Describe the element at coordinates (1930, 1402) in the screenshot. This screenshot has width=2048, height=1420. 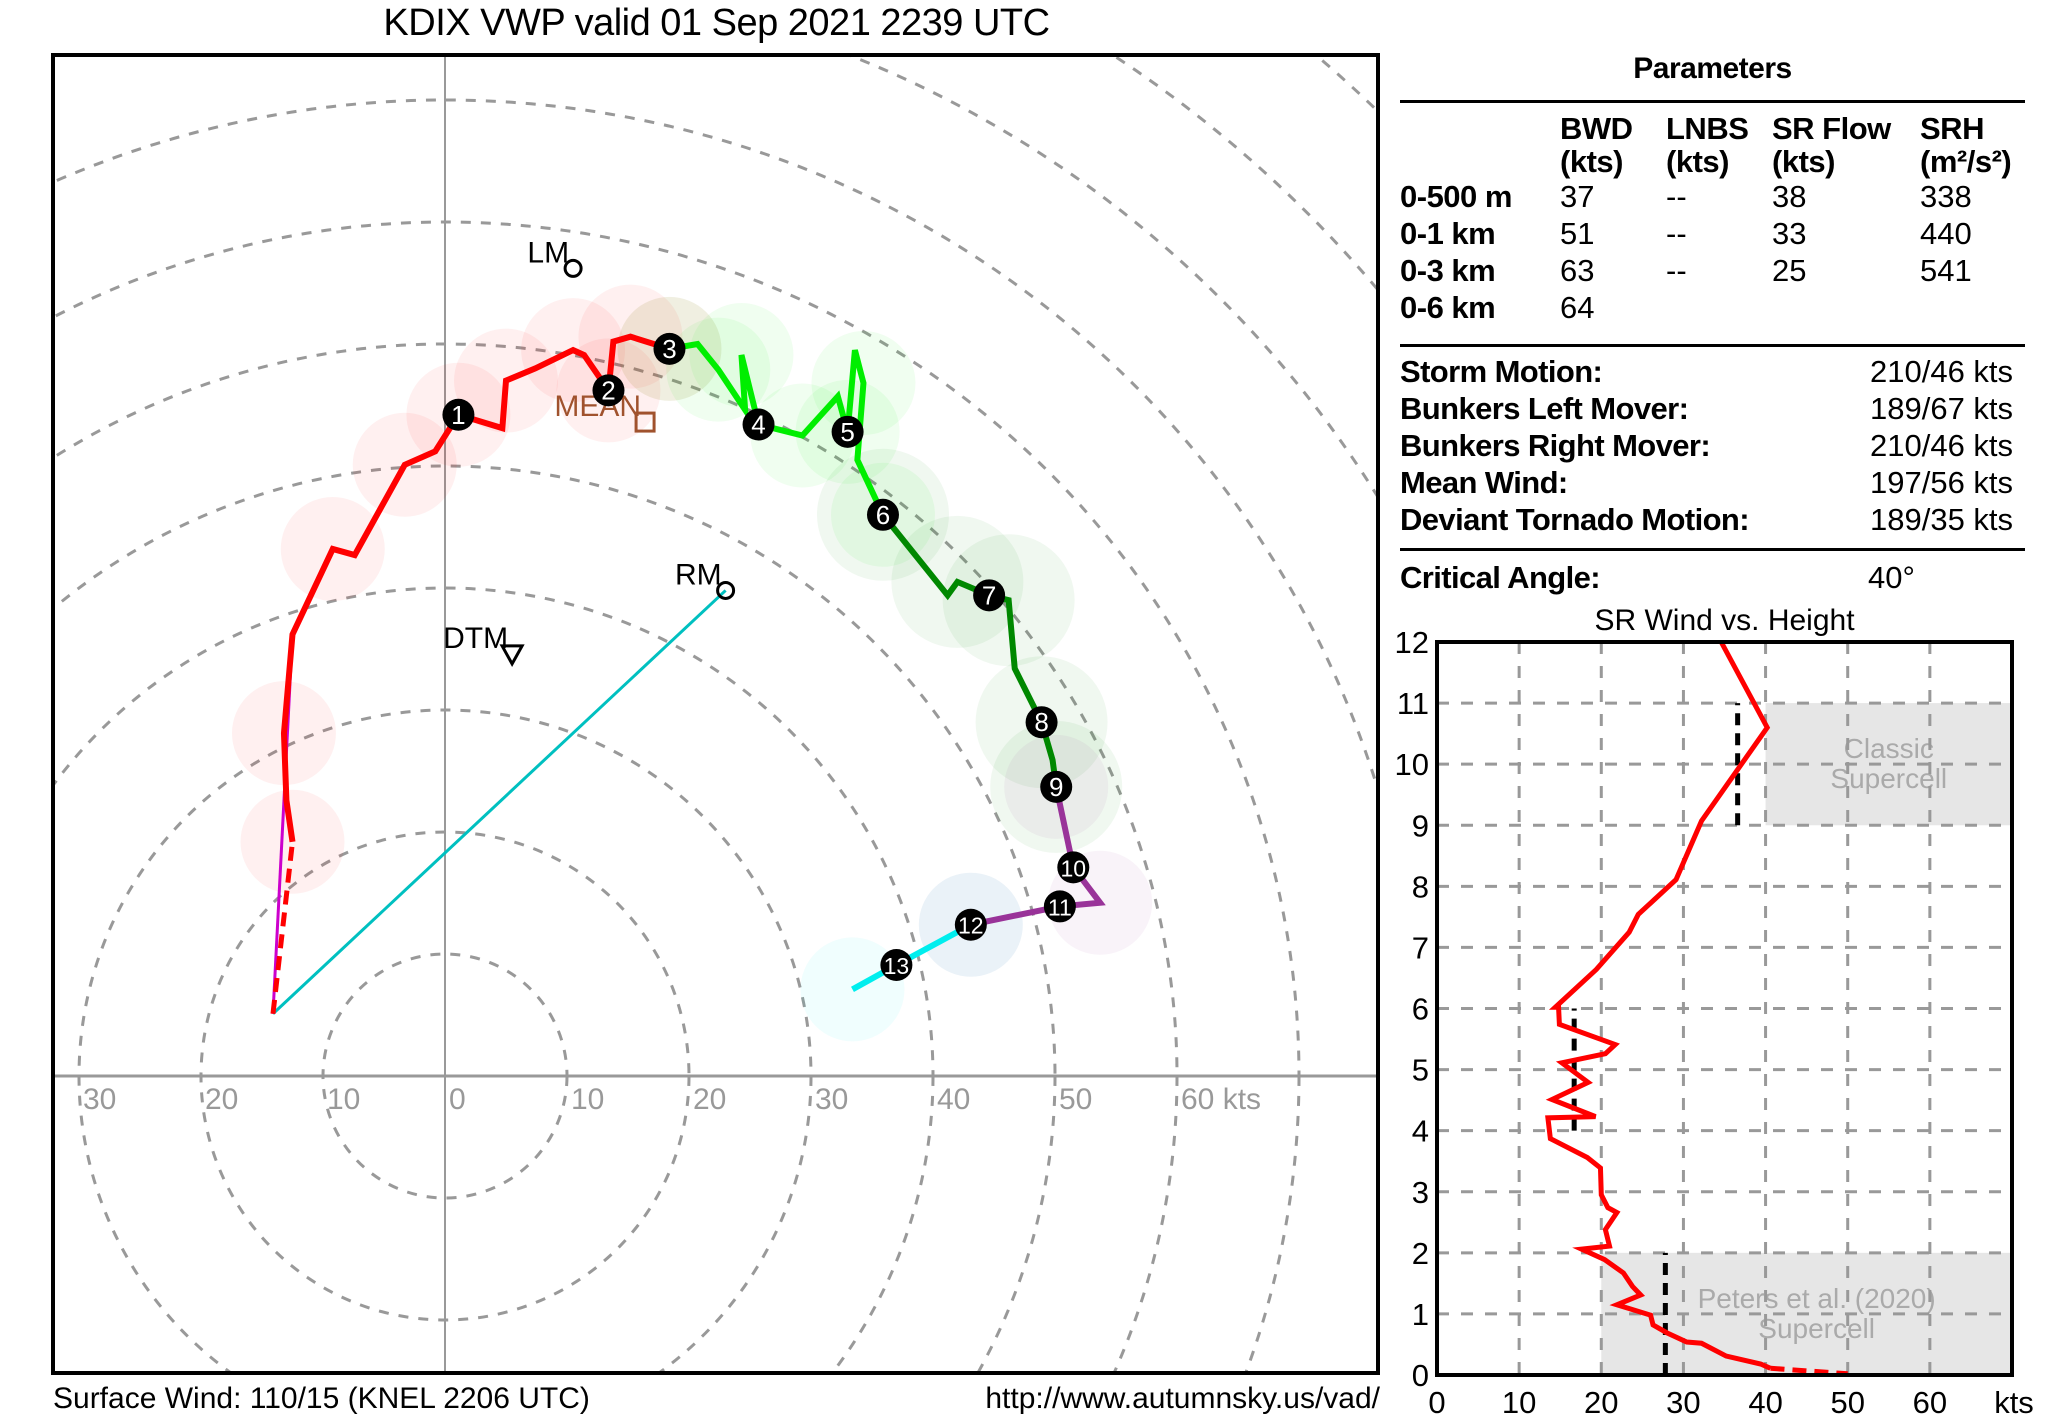
I see `x-tick-label: 60` at that location.